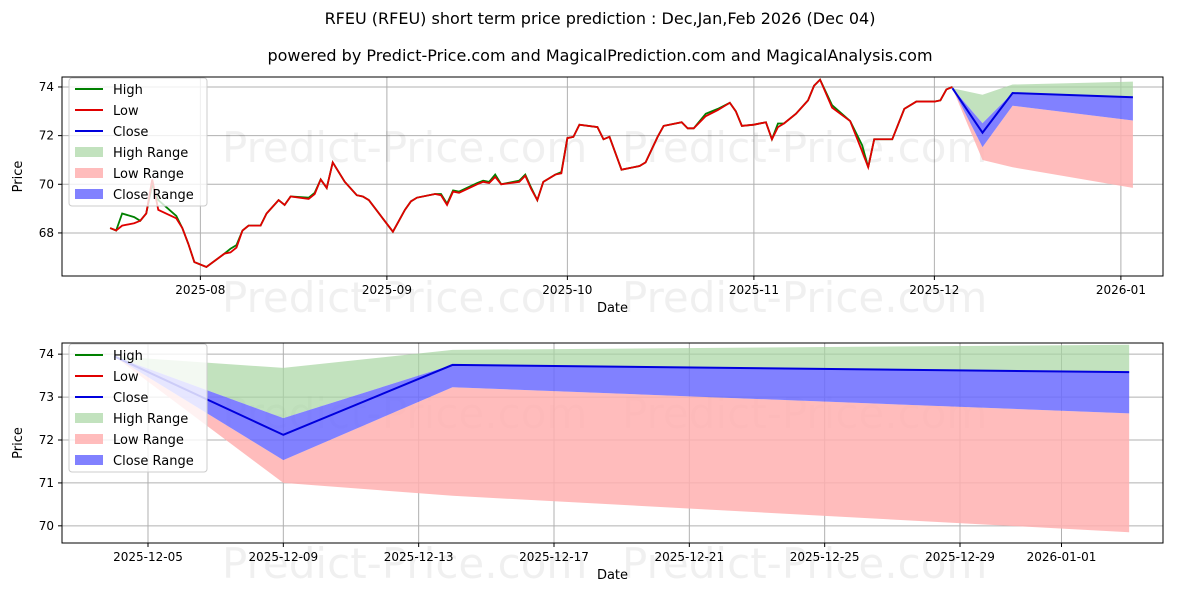 This screenshot has height=600, width=1200. I want to click on x-tick-label: 2025-12, so click(934, 290).